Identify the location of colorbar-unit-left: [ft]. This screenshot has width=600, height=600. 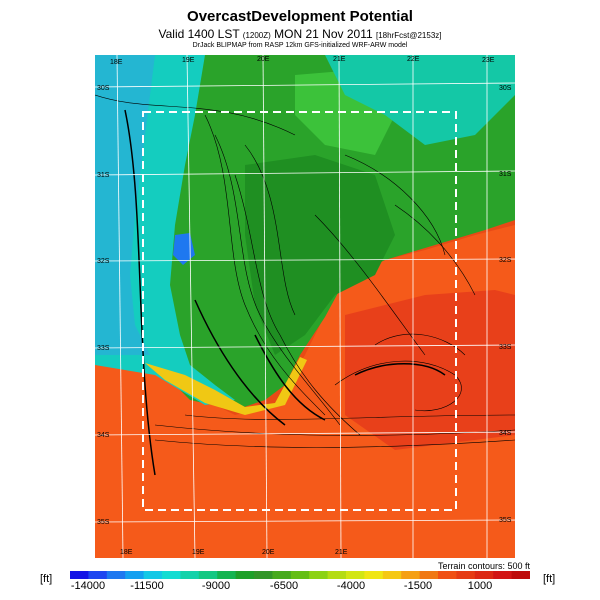
(46, 579).